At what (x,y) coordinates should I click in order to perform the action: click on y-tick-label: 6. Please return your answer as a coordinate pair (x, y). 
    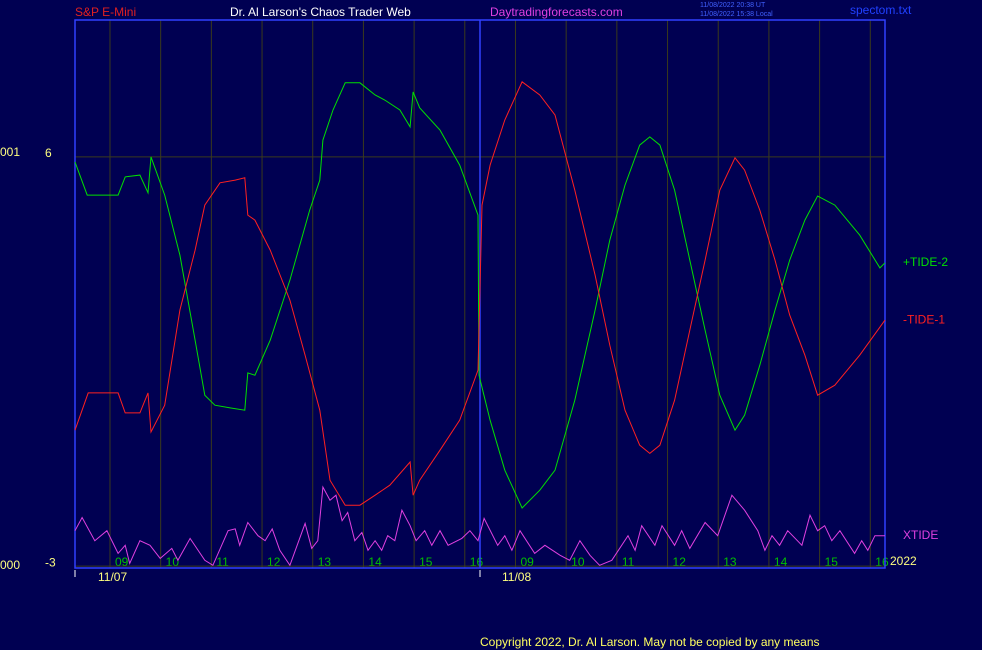
    Looking at the image, I should click on (48, 153).